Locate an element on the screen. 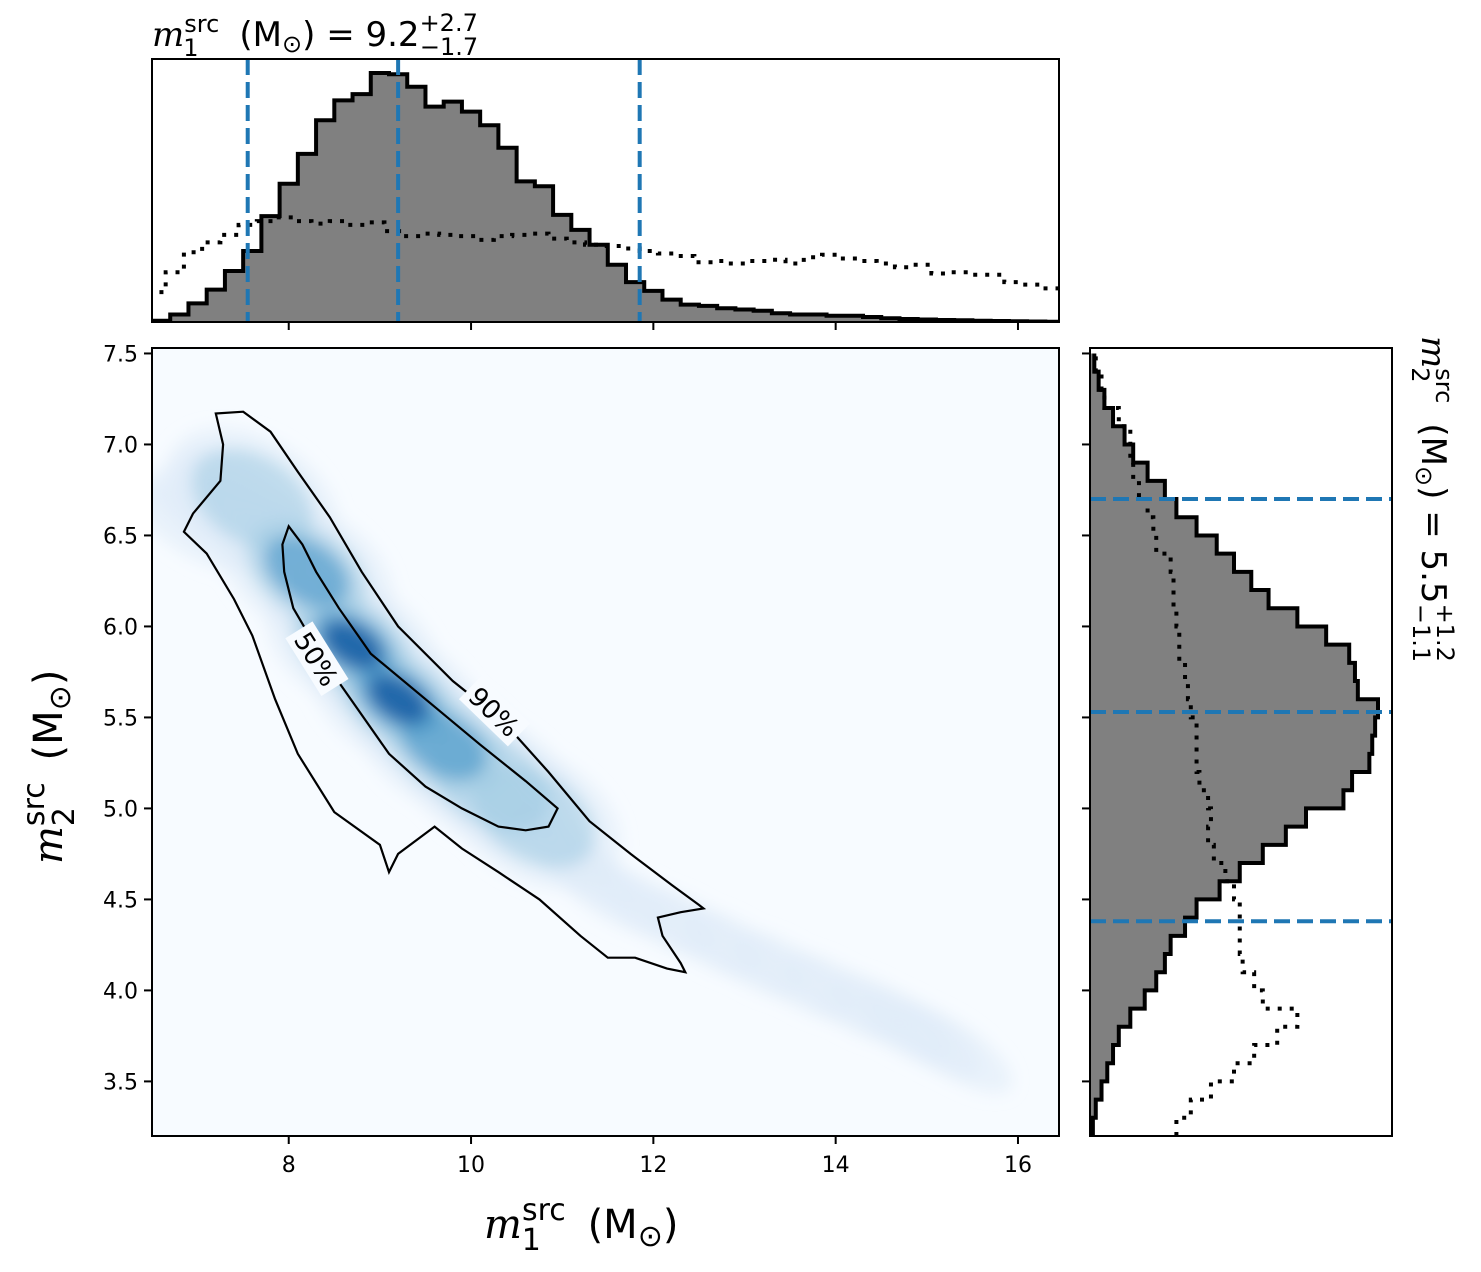 This screenshot has height=1272, width=1481. x-tick-label: 10 is located at coordinates (471, 1165).